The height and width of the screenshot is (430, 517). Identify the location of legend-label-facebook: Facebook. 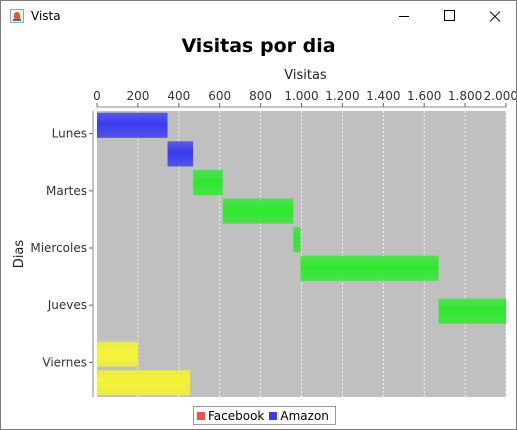
(236, 415).